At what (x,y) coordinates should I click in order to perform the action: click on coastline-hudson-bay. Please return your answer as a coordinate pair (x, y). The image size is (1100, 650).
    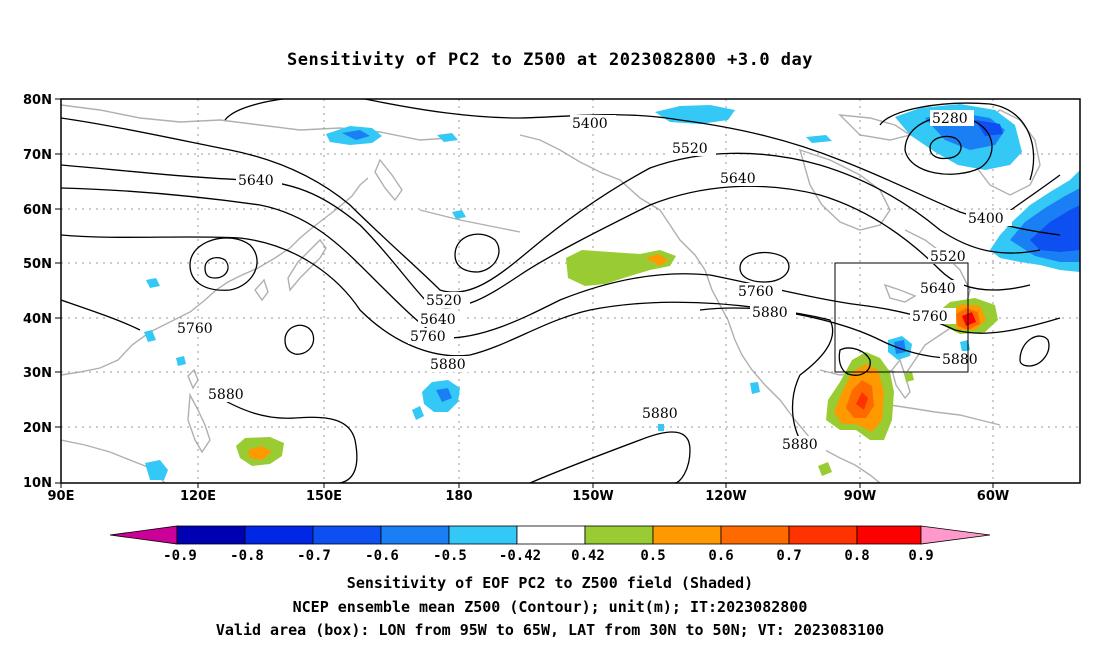
    Looking at the image, I should click on (844, 189).